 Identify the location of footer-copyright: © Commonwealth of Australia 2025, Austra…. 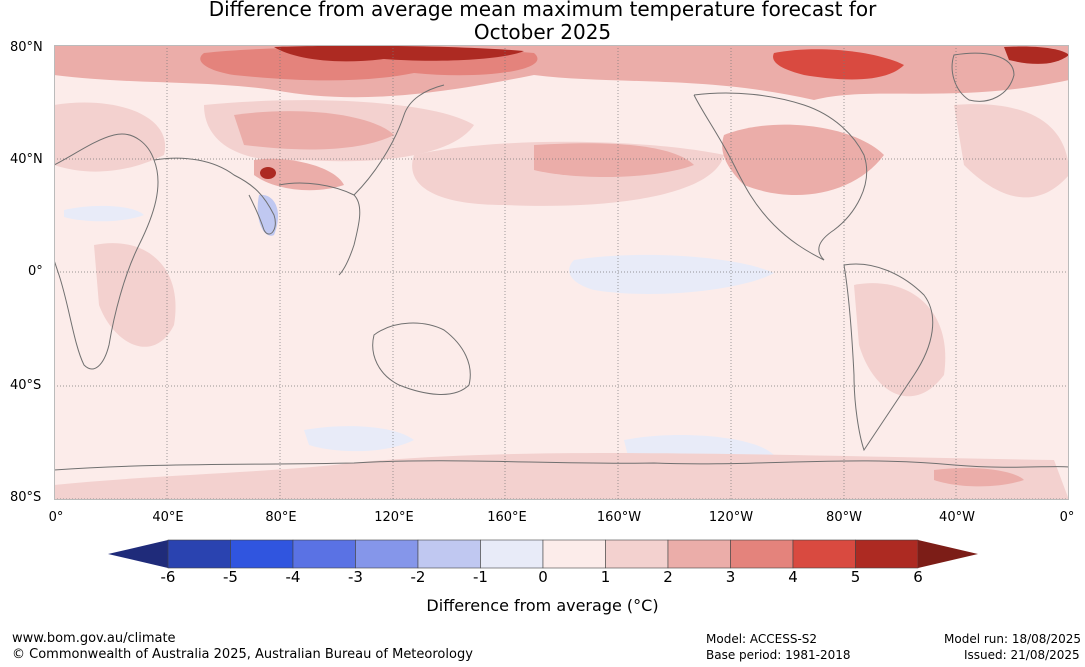
(242, 654).